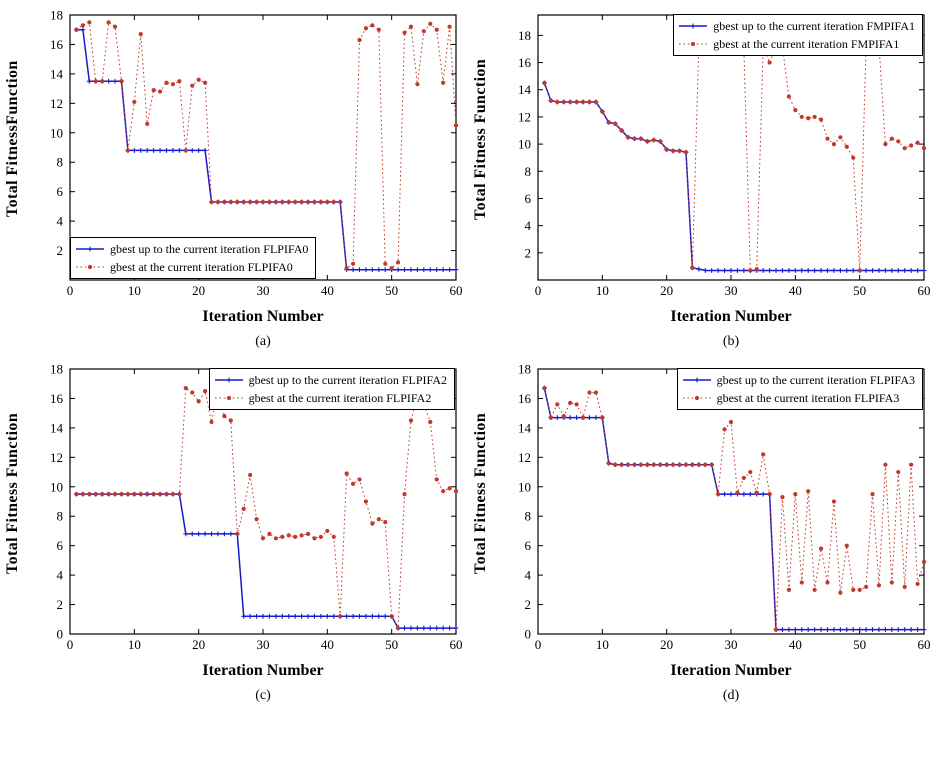  I want to click on subplot-caption: (a), so click(263, 341).